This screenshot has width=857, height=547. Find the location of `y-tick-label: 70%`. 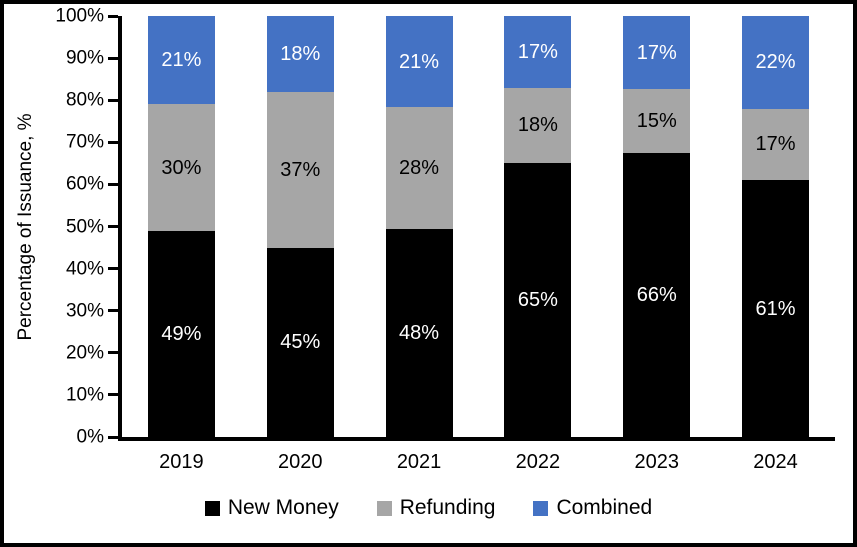

y-tick-label: 70% is located at coordinates (84, 142).